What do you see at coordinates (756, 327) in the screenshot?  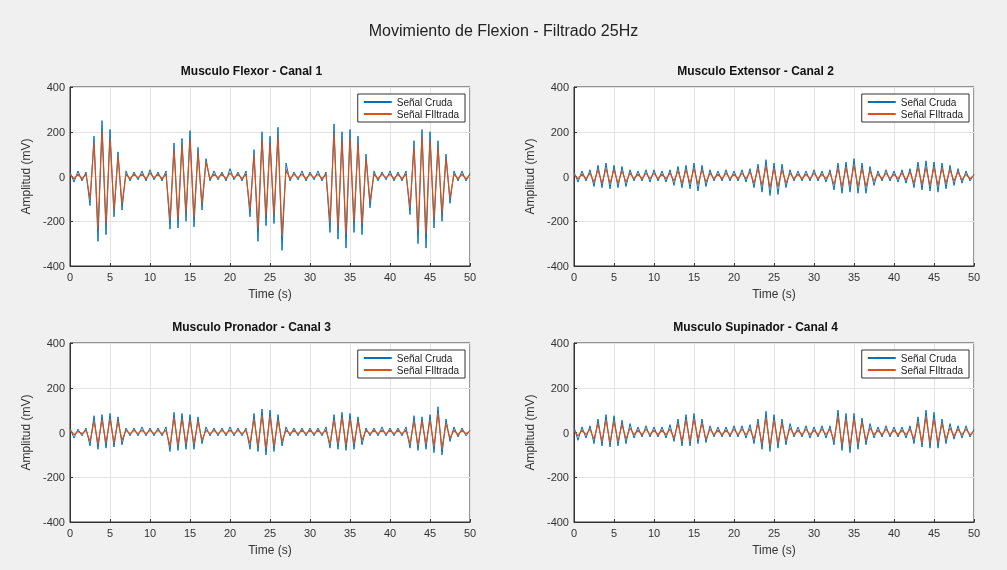 I see `chart-title: Musculo Supinador - Canal 4` at bounding box center [756, 327].